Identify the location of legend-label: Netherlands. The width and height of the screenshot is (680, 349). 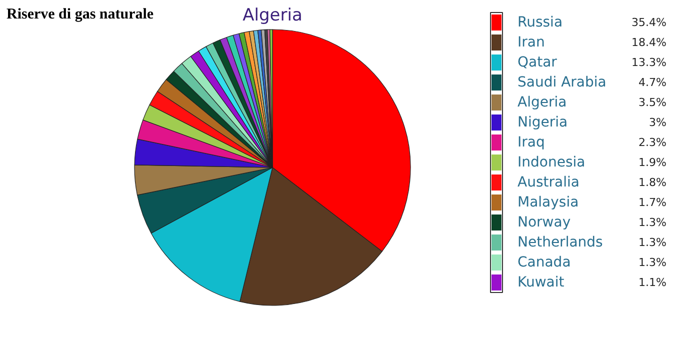
(560, 242).